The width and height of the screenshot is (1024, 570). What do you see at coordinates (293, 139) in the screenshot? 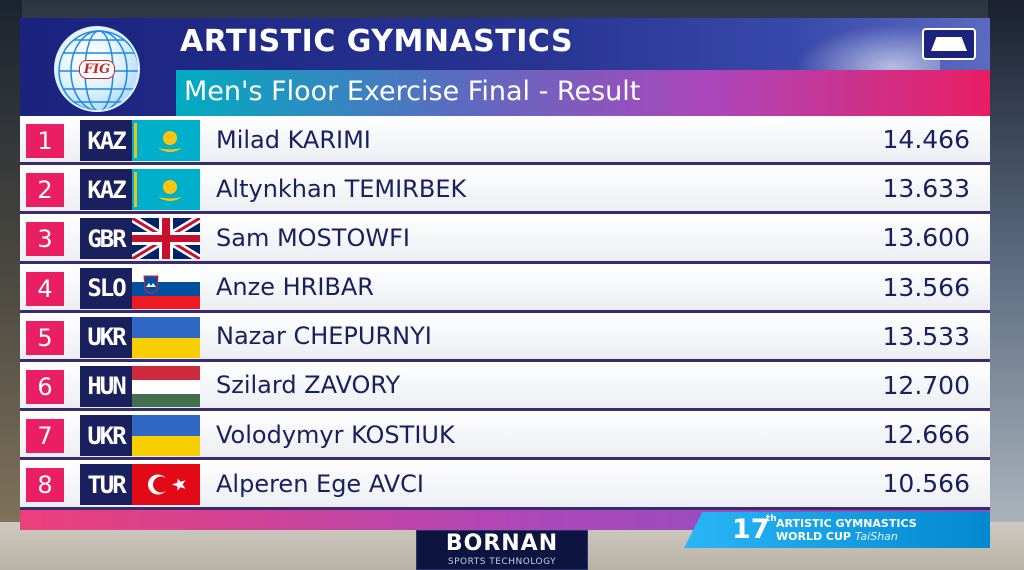
I see `athlete-name: Milad KARIMI` at bounding box center [293, 139].